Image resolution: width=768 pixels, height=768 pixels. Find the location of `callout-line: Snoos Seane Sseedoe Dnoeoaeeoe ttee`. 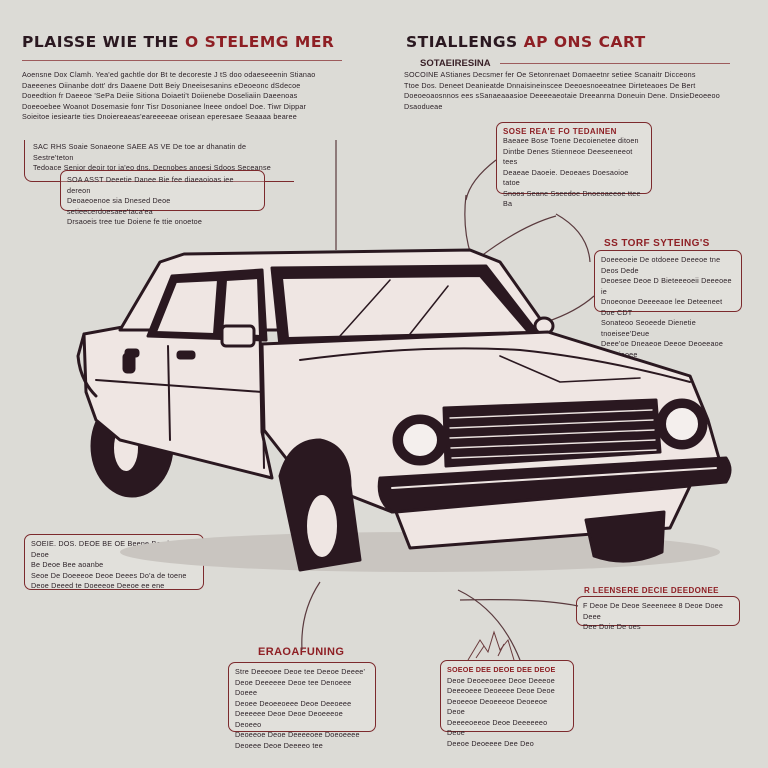

callout-line: Snoos Seane Sseedoe Dnoeoaeeoe ttee is located at coordinates (572, 193).